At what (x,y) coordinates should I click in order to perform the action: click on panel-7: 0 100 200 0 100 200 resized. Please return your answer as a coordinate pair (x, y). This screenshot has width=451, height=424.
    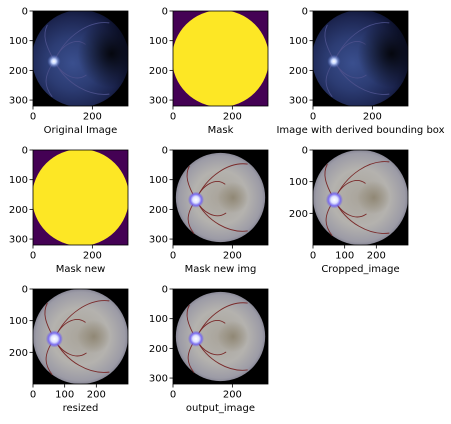
    Looking at the image, I should click on (69, 349).